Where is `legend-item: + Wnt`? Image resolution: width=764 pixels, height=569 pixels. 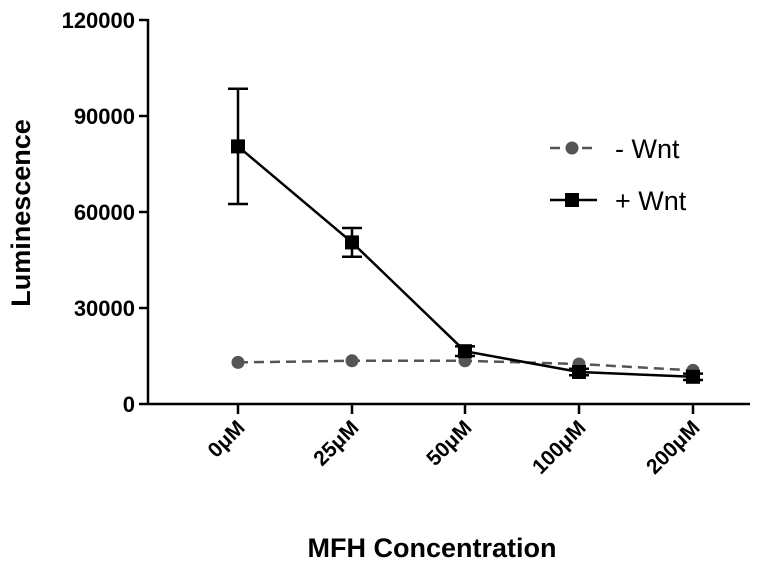
legend-item: + Wnt is located at coordinates (618, 201).